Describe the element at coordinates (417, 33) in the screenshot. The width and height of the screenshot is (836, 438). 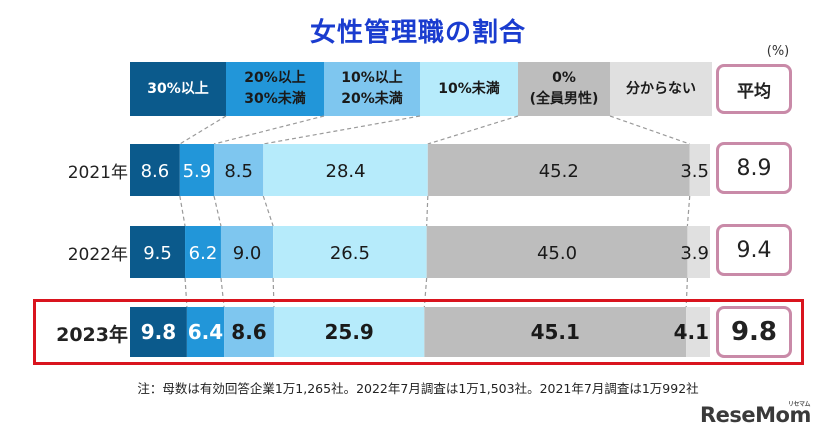
I see `chart-title: 女性管理職の割合` at that location.